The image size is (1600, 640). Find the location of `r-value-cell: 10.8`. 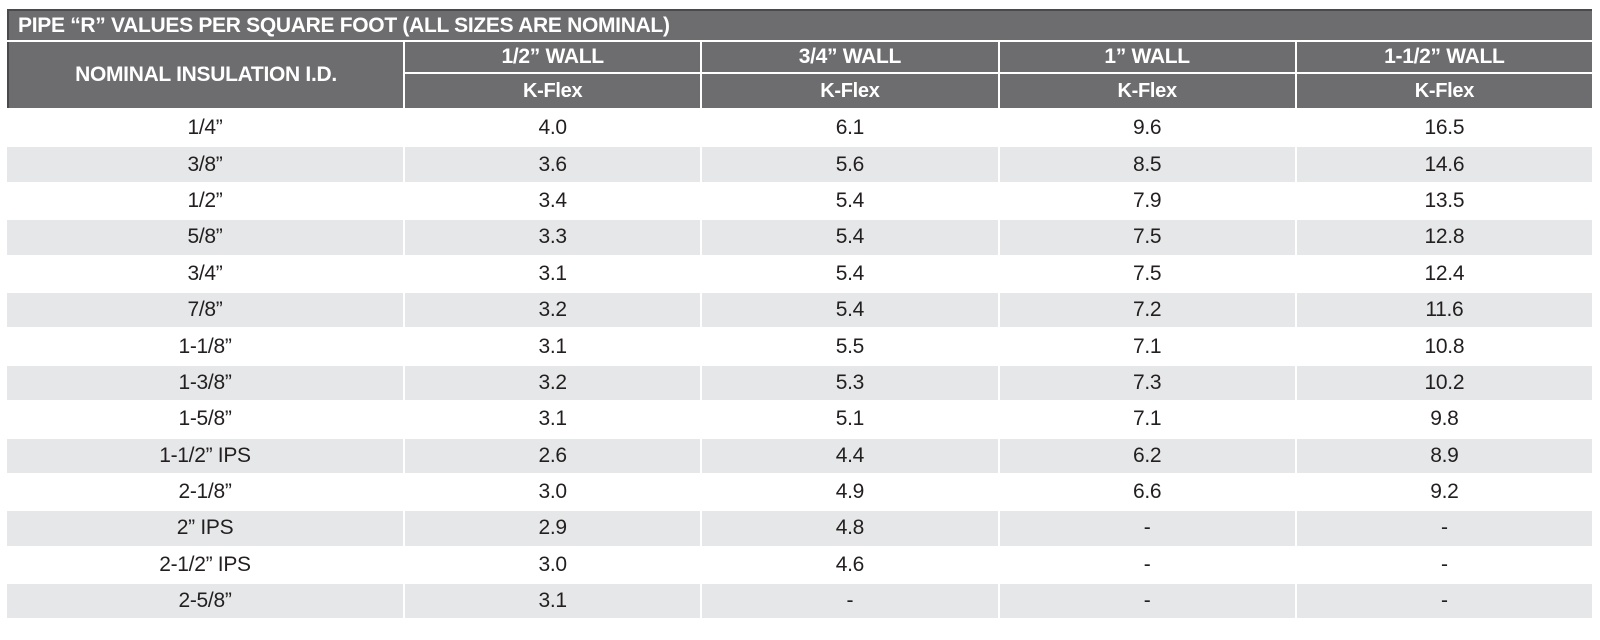

r-value-cell: 10.8 is located at coordinates (1444, 346).